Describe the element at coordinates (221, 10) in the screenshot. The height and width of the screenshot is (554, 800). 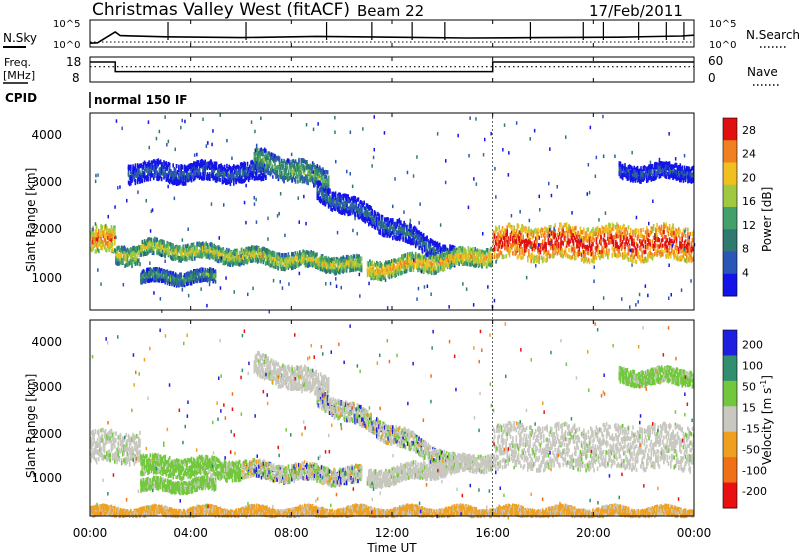
I see `station-title: Christmas Valley West (fitACF)` at that location.